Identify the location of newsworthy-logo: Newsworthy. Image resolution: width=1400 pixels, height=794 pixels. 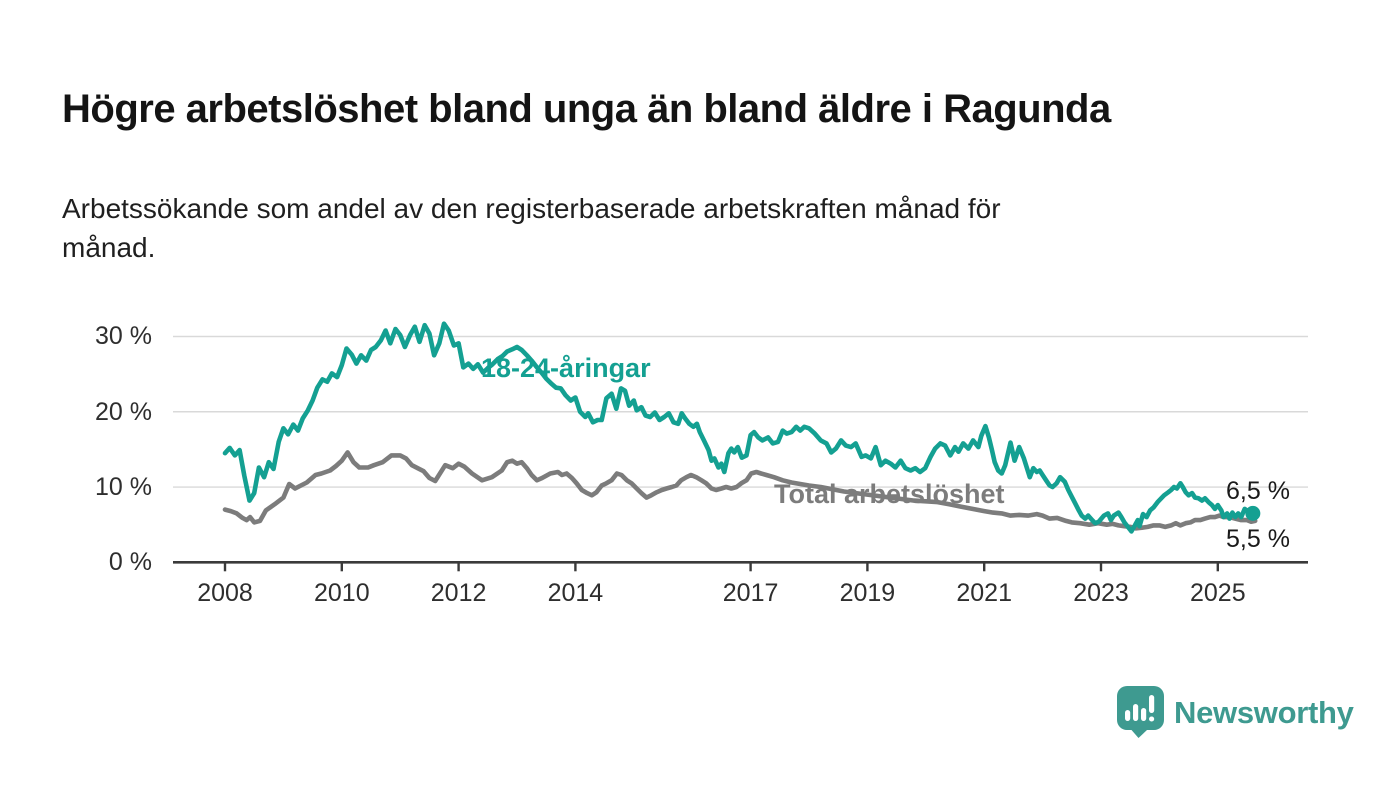
(1235, 712).